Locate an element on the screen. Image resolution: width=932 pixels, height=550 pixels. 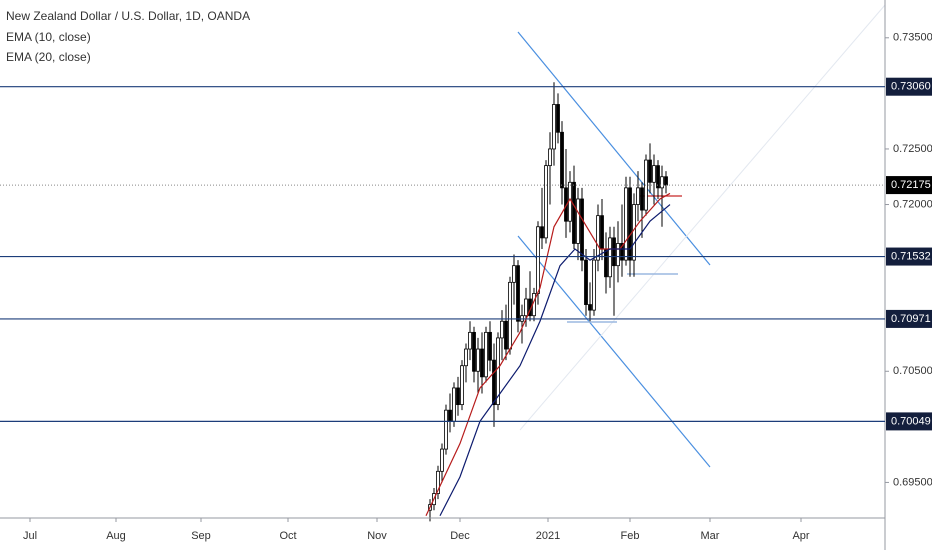
level-label: 0.71532 is located at coordinates (911, 256).